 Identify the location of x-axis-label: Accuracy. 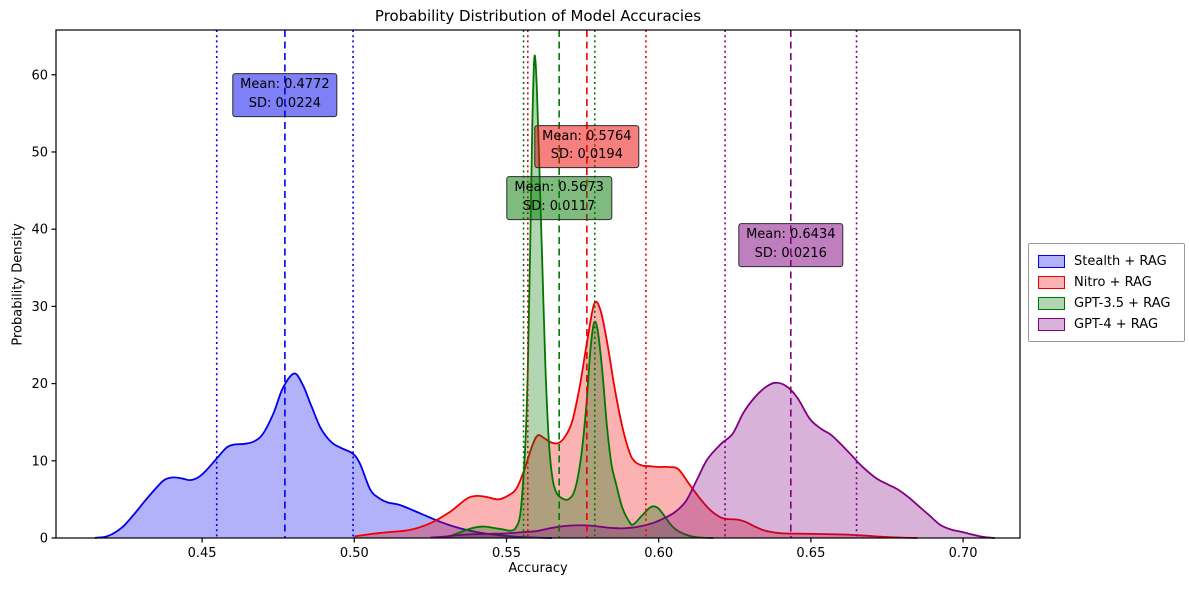
(538, 568).